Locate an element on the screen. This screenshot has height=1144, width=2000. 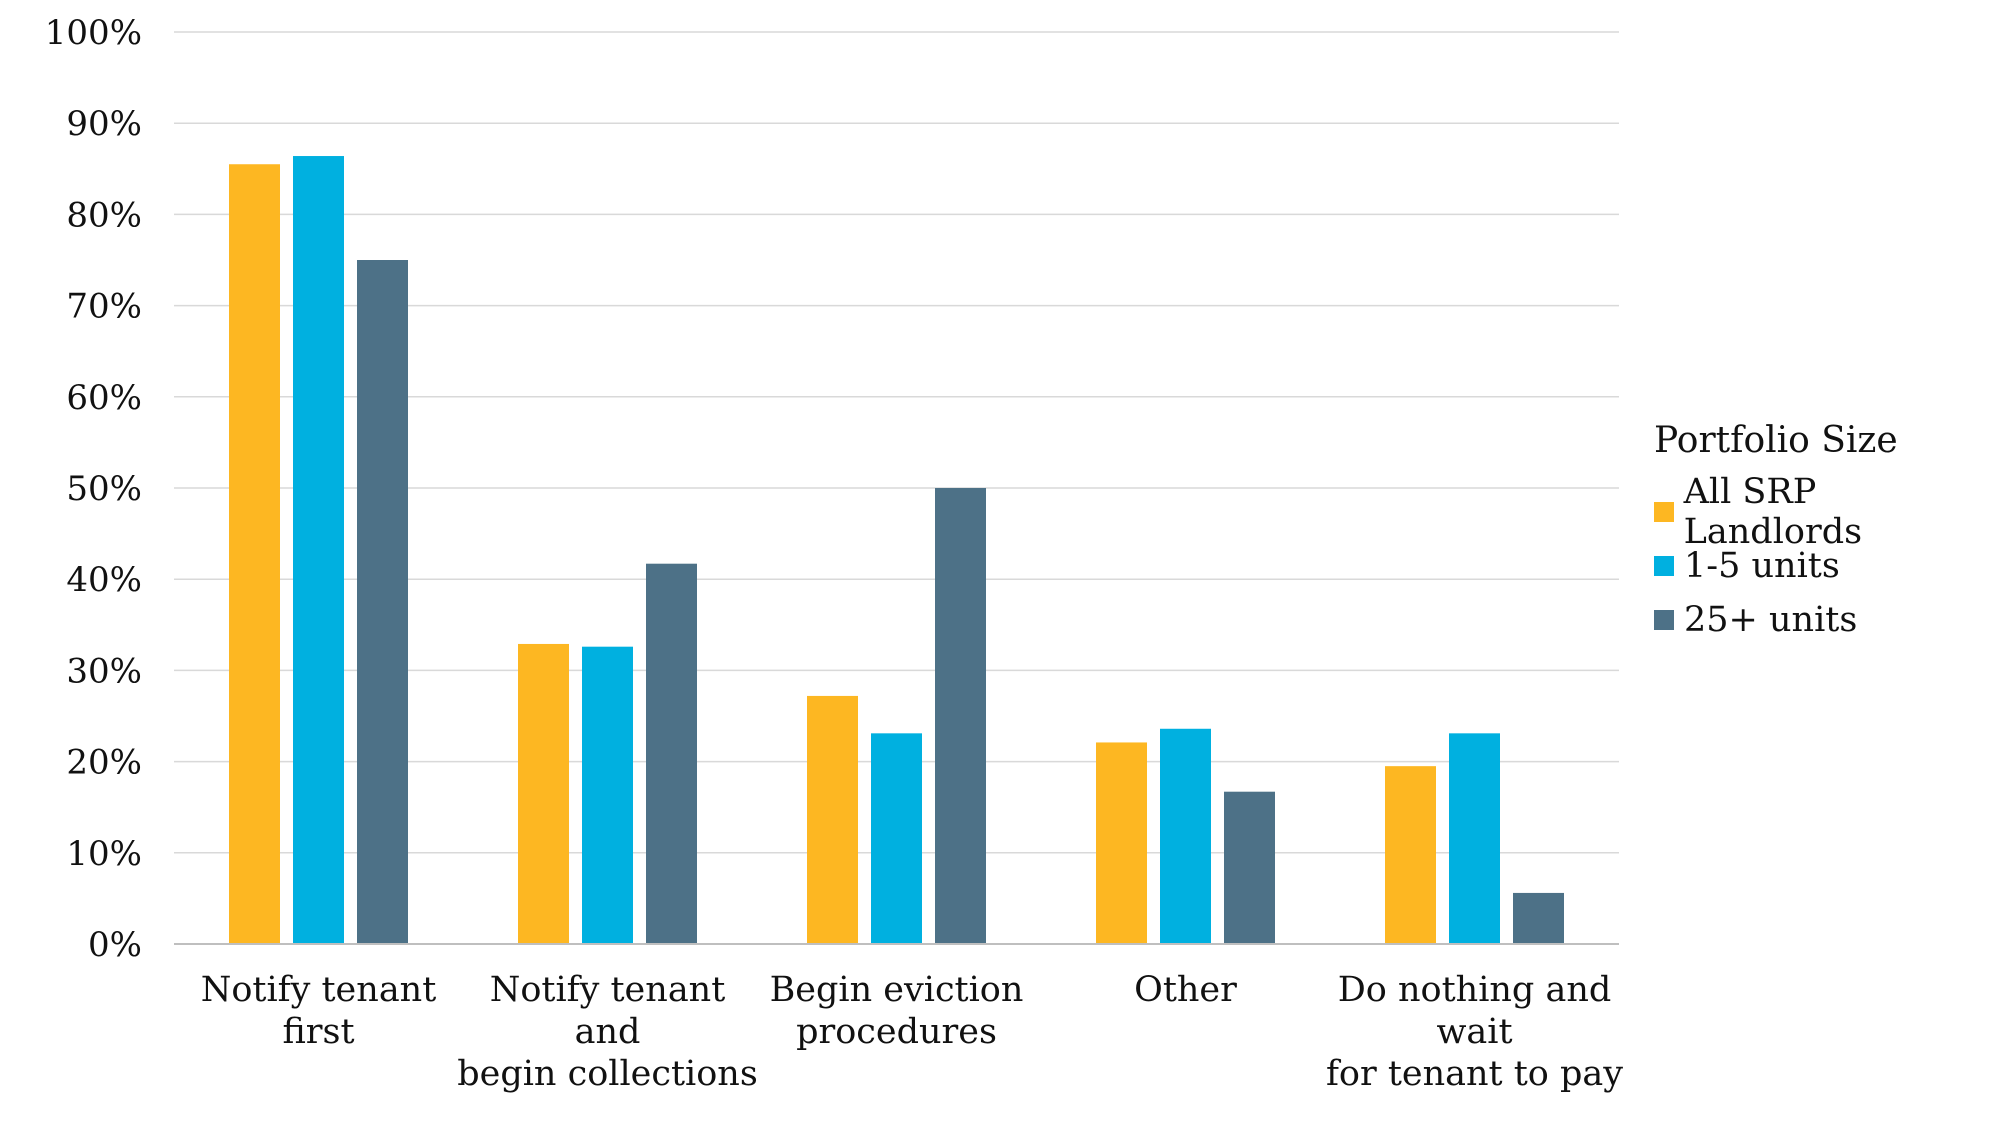
x-category-label-line: begin collections is located at coordinates (607, 1074).